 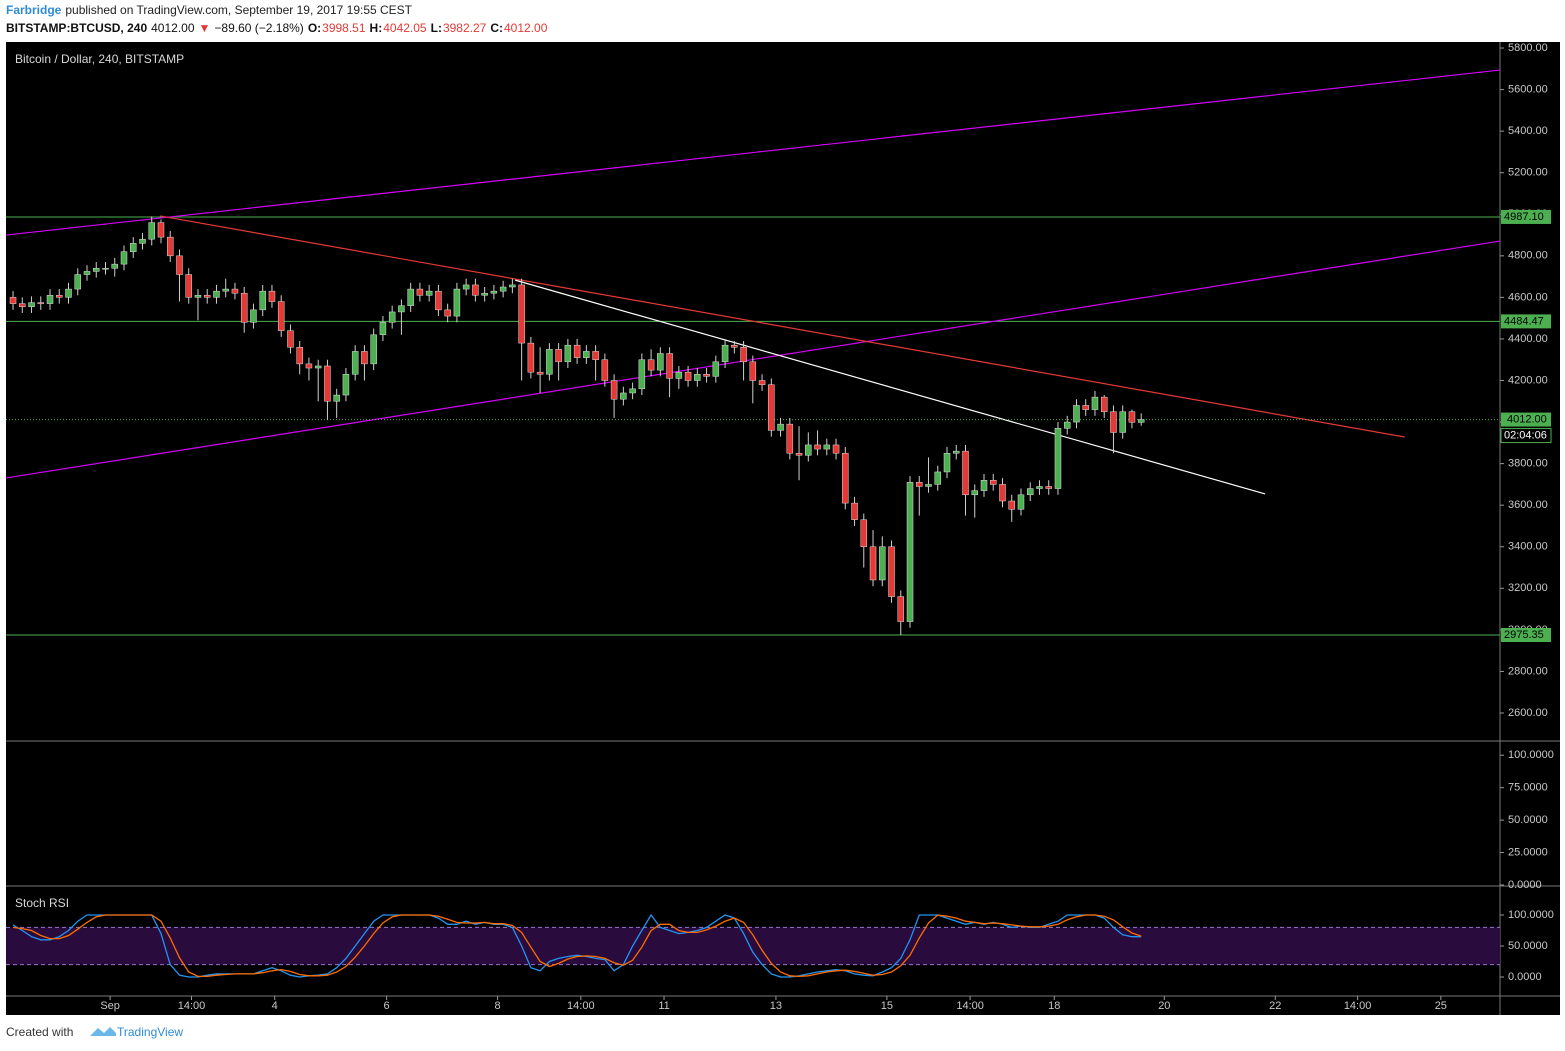 I want to click on y-tick-label: 50.0000, so click(x=1528, y=946).